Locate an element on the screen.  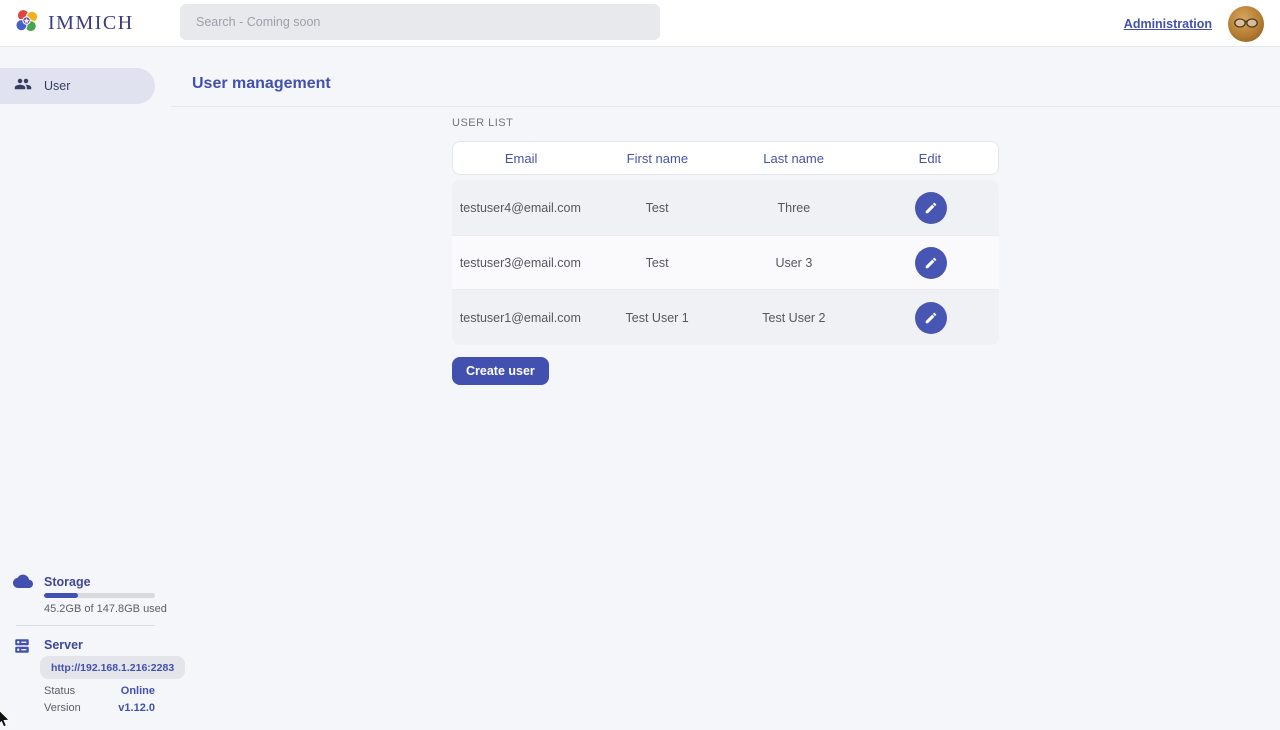
storage-title: Storage is located at coordinates (67, 582).